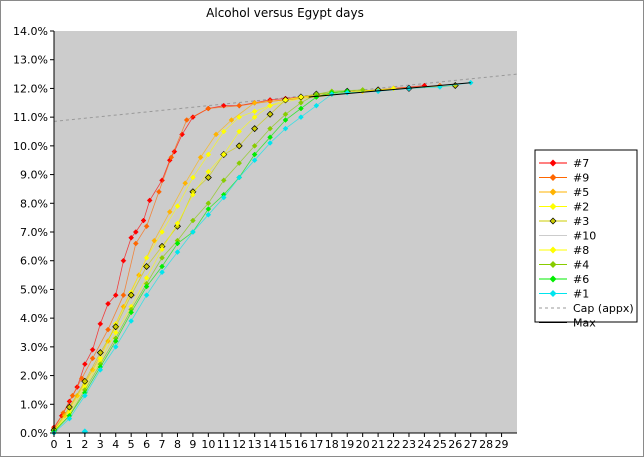  Describe the element at coordinates (34, 433) in the screenshot. I see `y-tick-label: 0.0%` at that location.